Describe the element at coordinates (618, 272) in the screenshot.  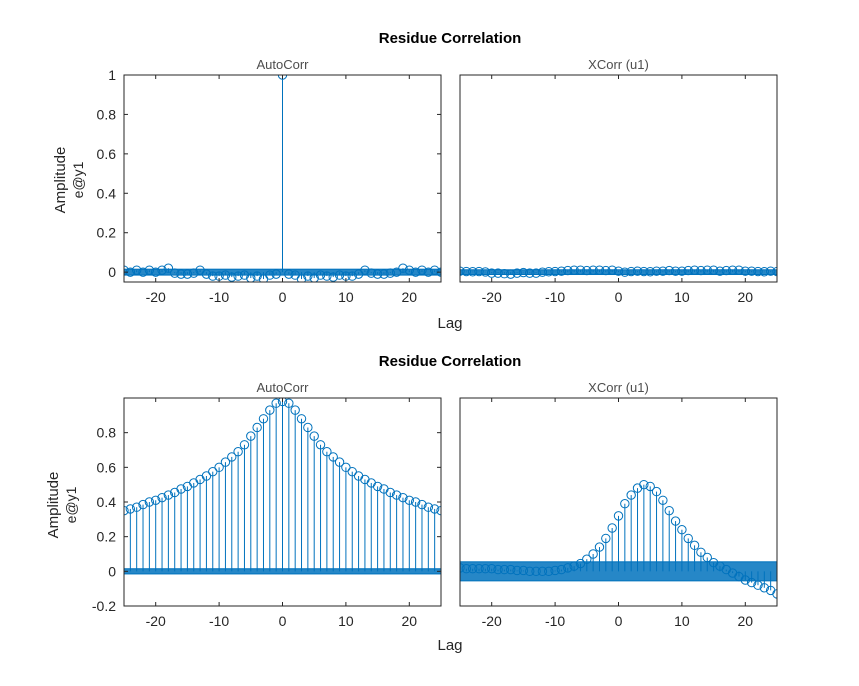
I see `panel-2-data` at that location.